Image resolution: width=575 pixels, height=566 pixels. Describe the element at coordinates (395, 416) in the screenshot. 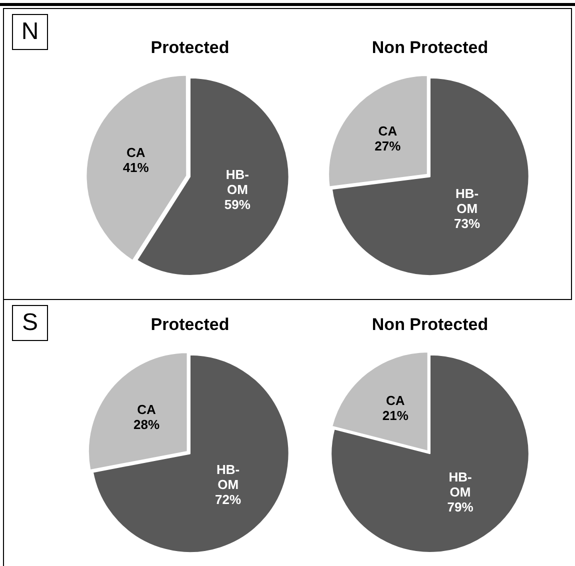

I see `data-label: 21%` at that location.